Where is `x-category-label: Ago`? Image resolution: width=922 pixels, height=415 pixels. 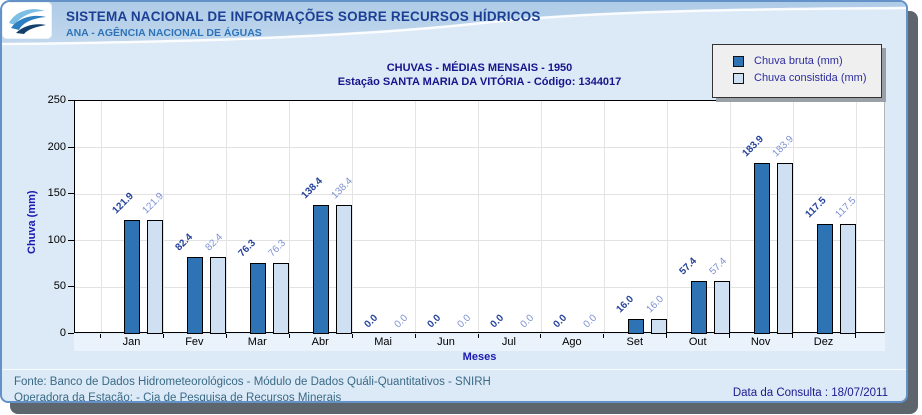
x-category-label: Ago is located at coordinates (572, 342).